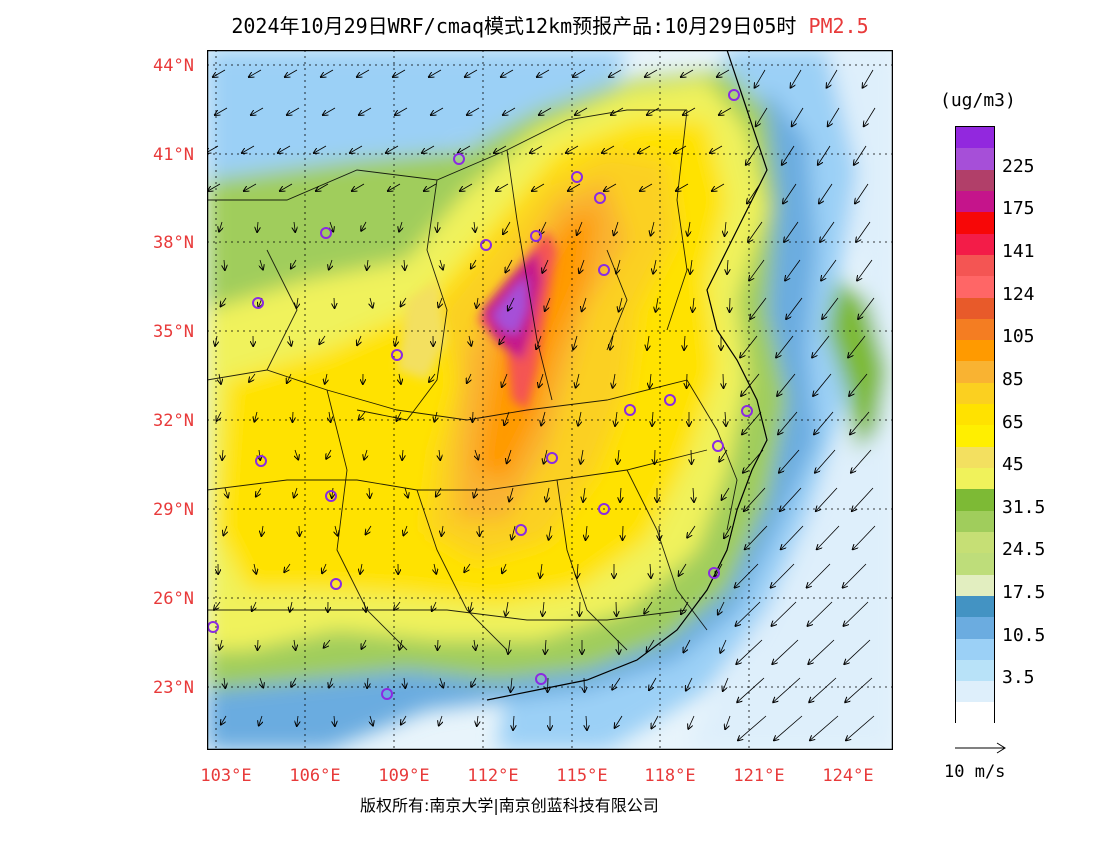 Image resolution: width=1100 pixels, height=850 pixels. What do you see at coordinates (1024, 507) in the screenshot?
I see `colorbar-label: 31.5` at bounding box center [1024, 507].